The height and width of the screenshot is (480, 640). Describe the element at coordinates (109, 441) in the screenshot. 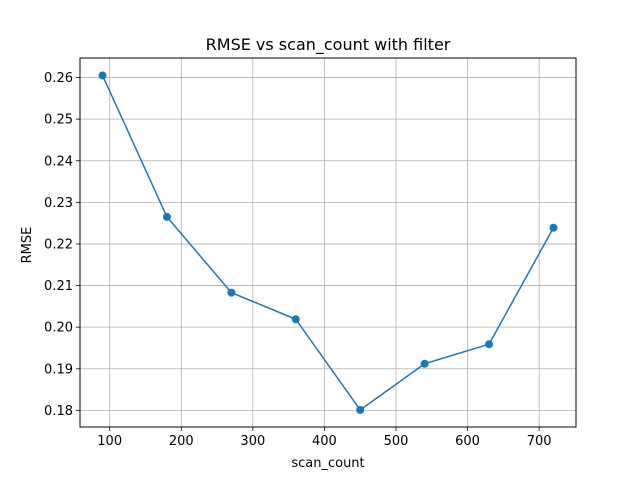

I see `x-tick-label: 100` at that location.